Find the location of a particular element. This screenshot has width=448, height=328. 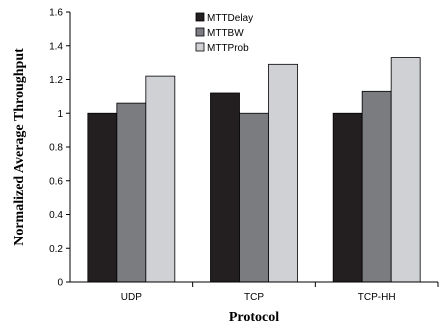

x-tick-label: TCP-HH is located at coordinates (377, 297).